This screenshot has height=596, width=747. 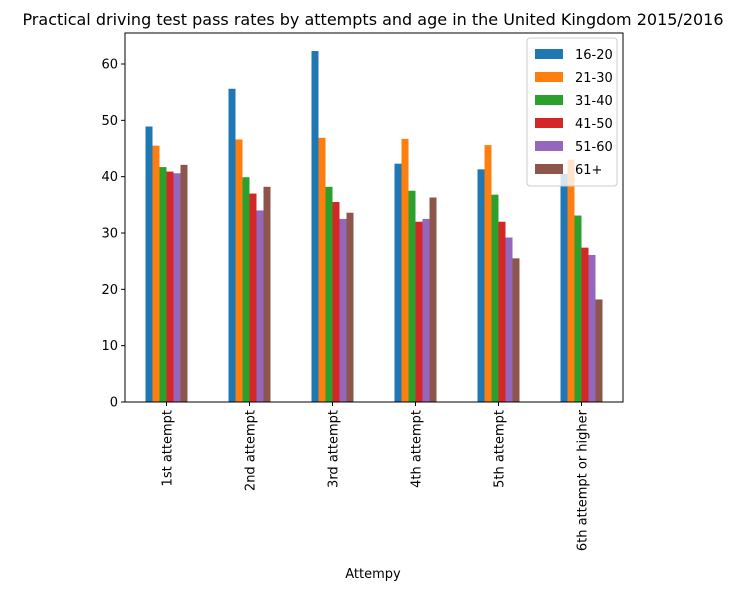 What do you see at coordinates (109, 64) in the screenshot?
I see `y-tick-label: 60` at bounding box center [109, 64].